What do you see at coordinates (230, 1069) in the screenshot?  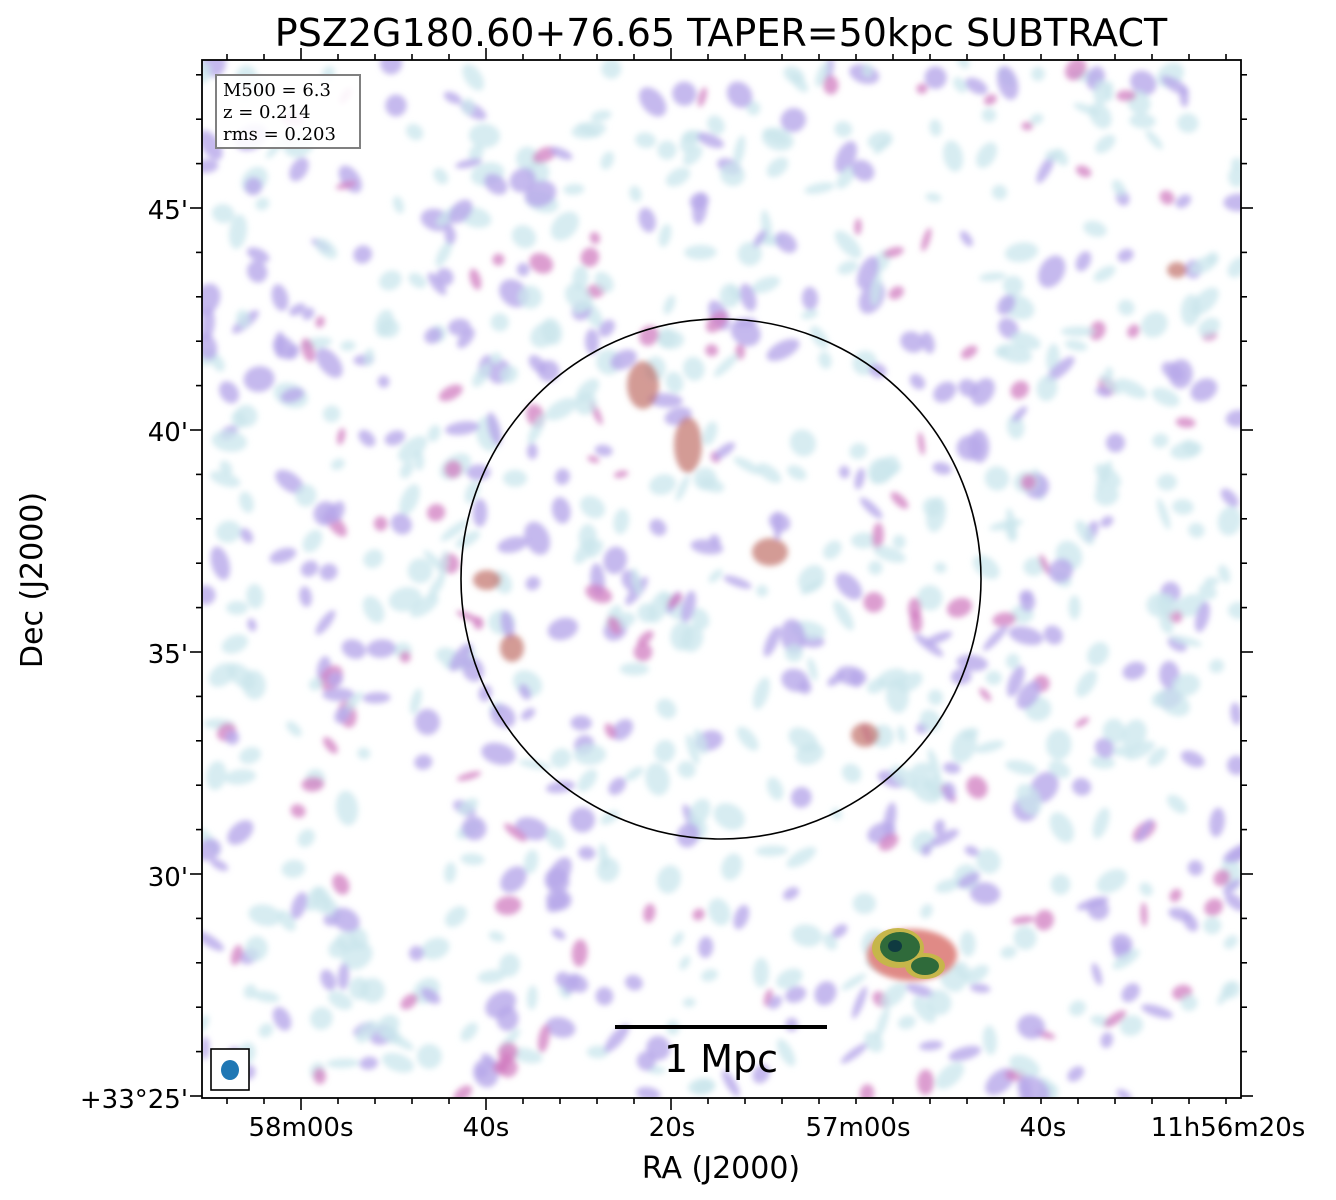 I see `beam-indicator` at bounding box center [230, 1069].